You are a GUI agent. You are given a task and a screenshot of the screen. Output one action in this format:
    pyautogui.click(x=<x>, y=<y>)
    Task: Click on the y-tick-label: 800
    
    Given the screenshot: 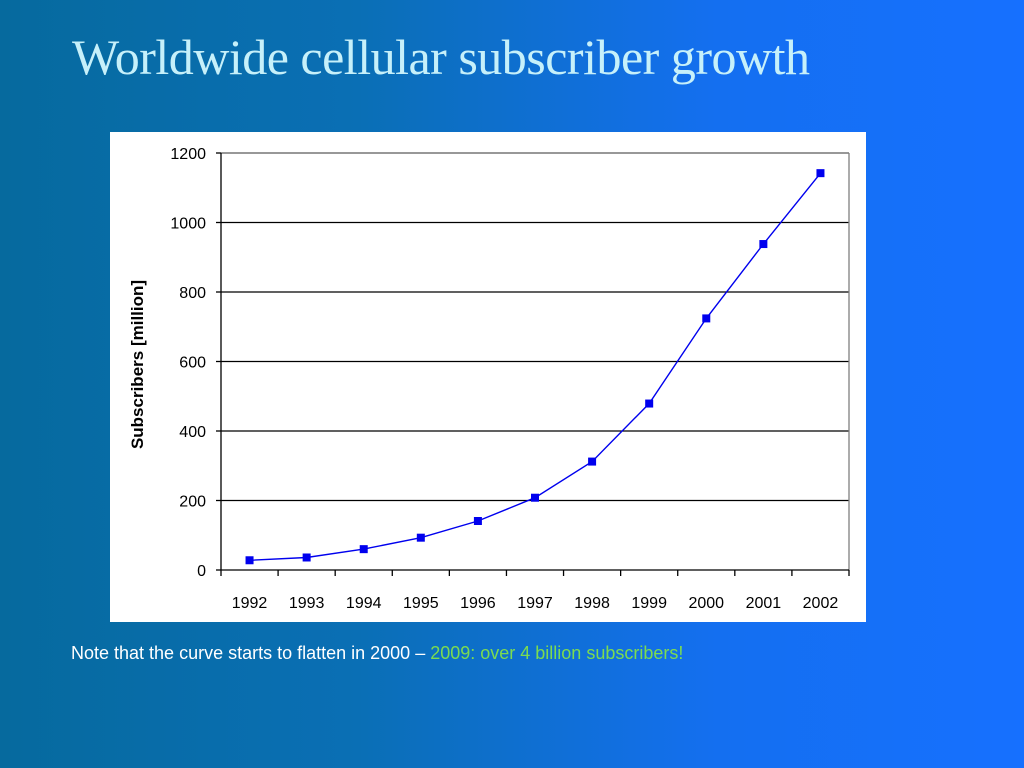 What is the action you would take?
    pyautogui.click(x=192, y=293)
    